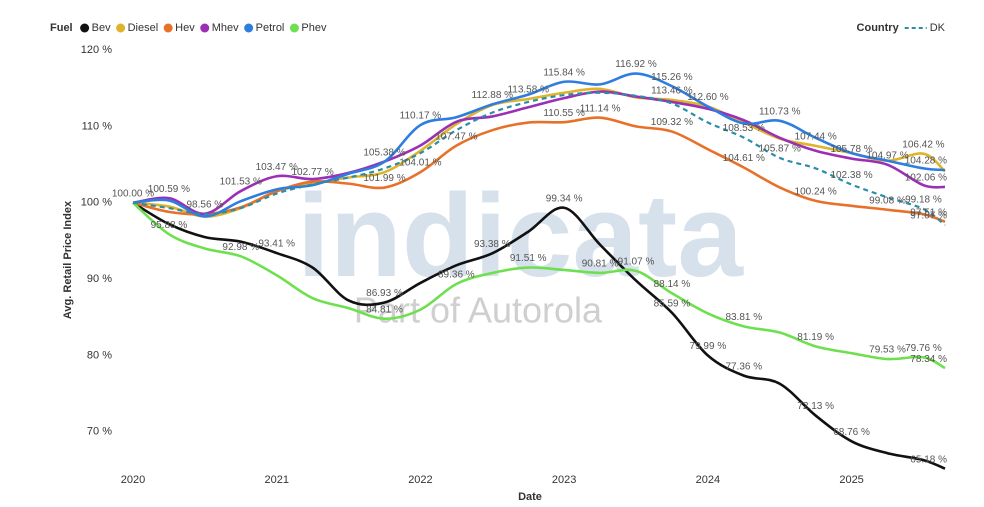 The image size is (984, 507). What do you see at coordinates (384, 178) in the screenshot?
I see `data-label: 101.99 %` at bounding box center [384, 178].